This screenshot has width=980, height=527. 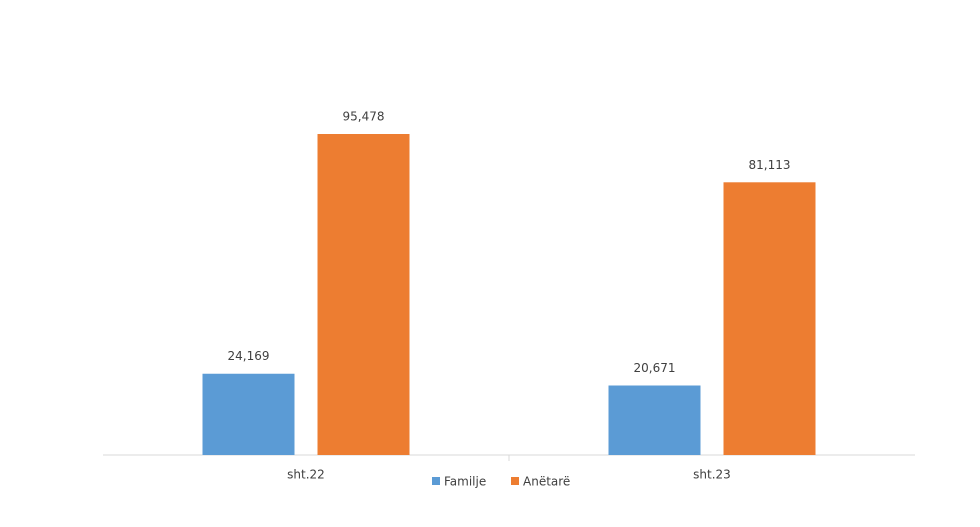 I want to click on legend-label: Familje, so click(x=465, y=482).